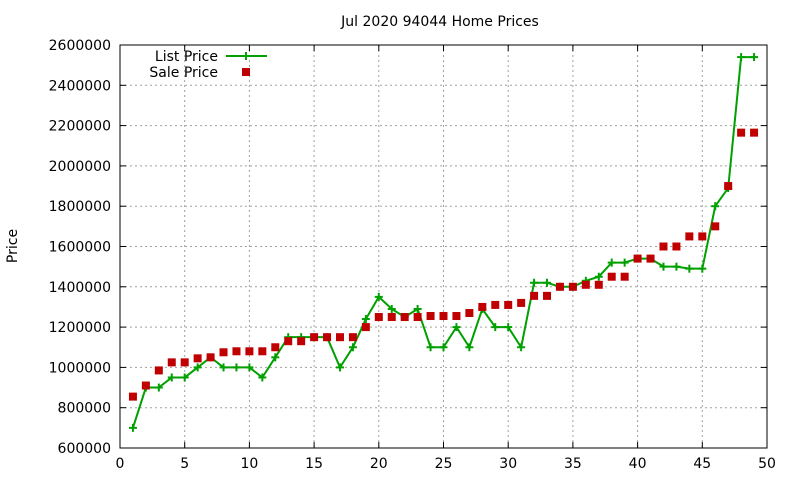 Image resolution: width=800 pixels, height=480 pixels. Describe the element at coordinates (80, 86) in the screenshot. I see `y-tick-label: 2400000` at that location.